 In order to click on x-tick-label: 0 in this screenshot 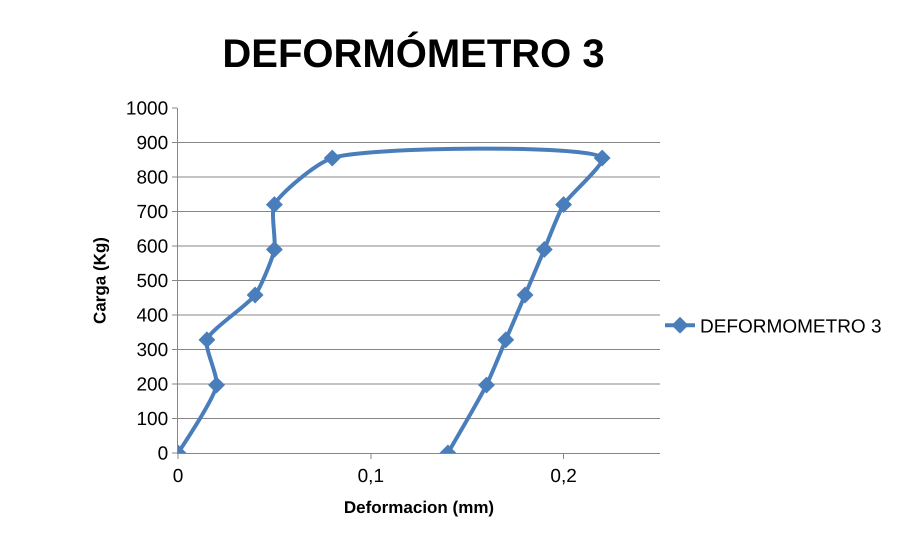, I will do `click(178, 476)`.